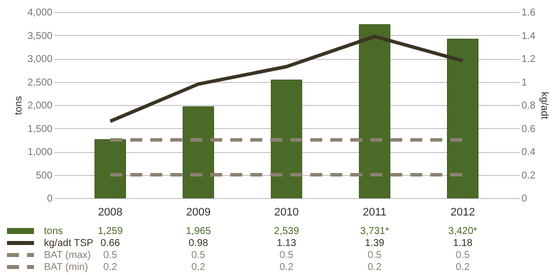 This screenshot has width=560, height=275. I want to click on y2-tick-label: 0.6, so click(529, 129).